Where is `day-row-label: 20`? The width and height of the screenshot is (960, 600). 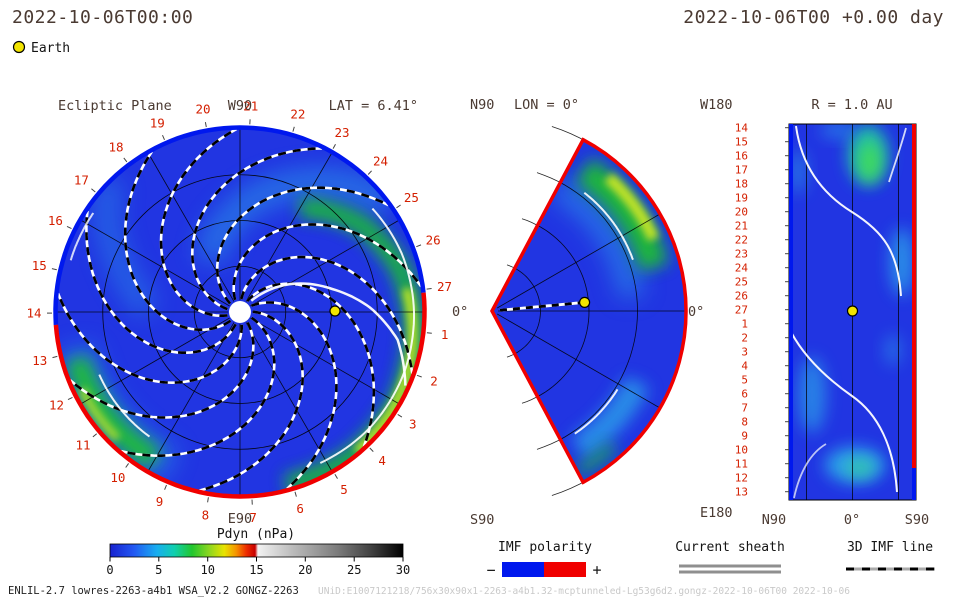 day-row-label: 20 is located at coordinates (741, 212).